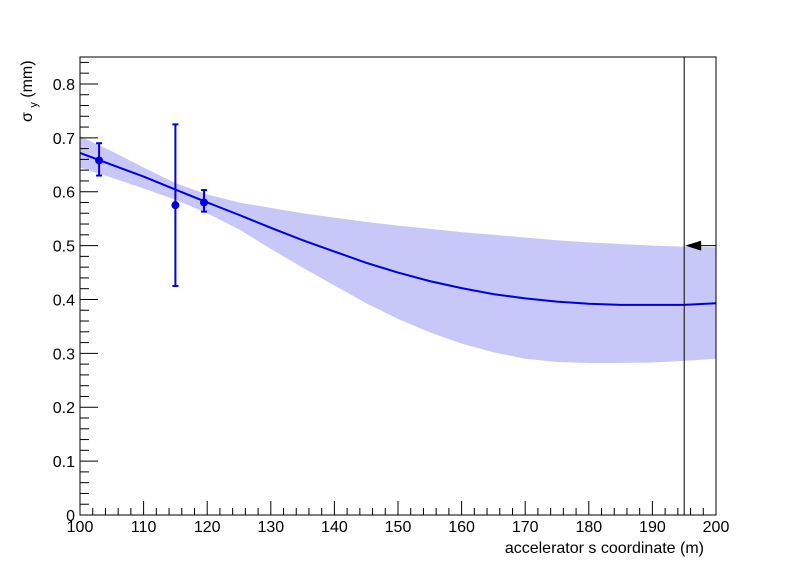 Image resolution: width=796 pixels, height=572 pixels. I want to click on data-points-layer, so click(152, 205).